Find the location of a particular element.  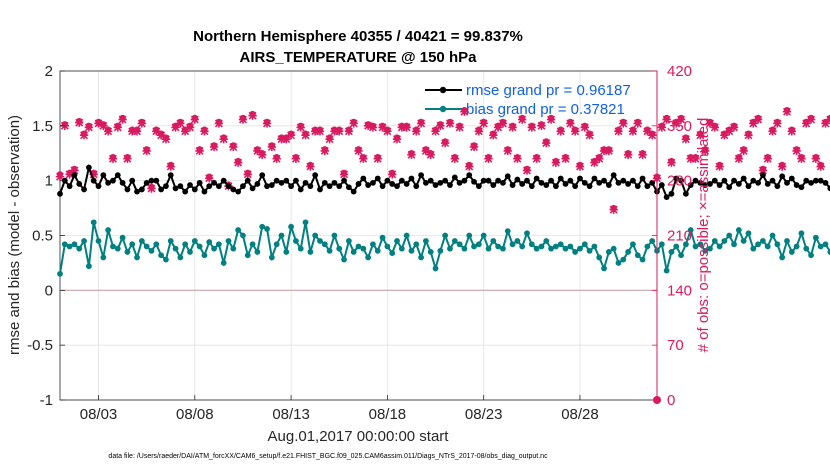

y-axis-label-right: # of obs: o=possible; ×=assimilated is located at coordinates (703, 235).